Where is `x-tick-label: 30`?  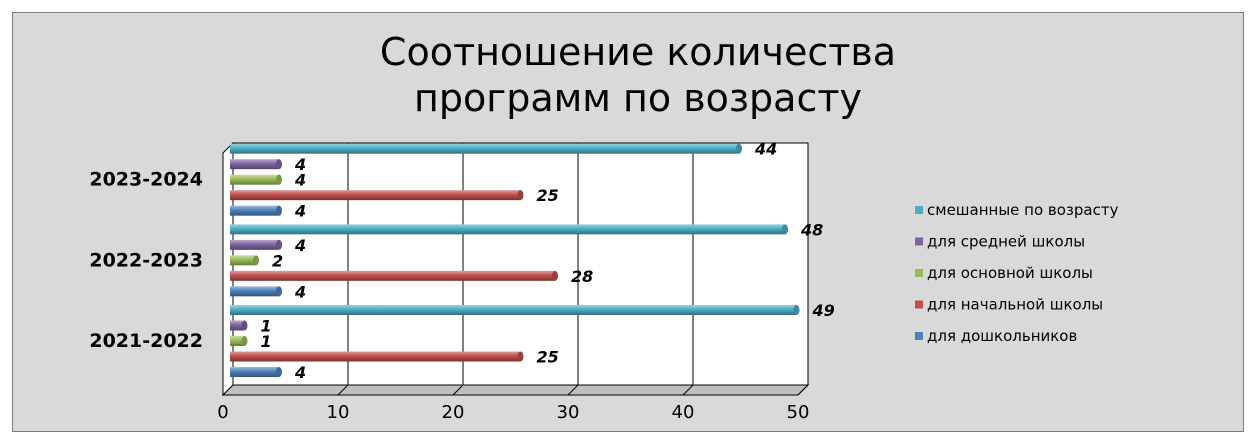
x-tick-label: 30 is located at coordinates (568, 412).